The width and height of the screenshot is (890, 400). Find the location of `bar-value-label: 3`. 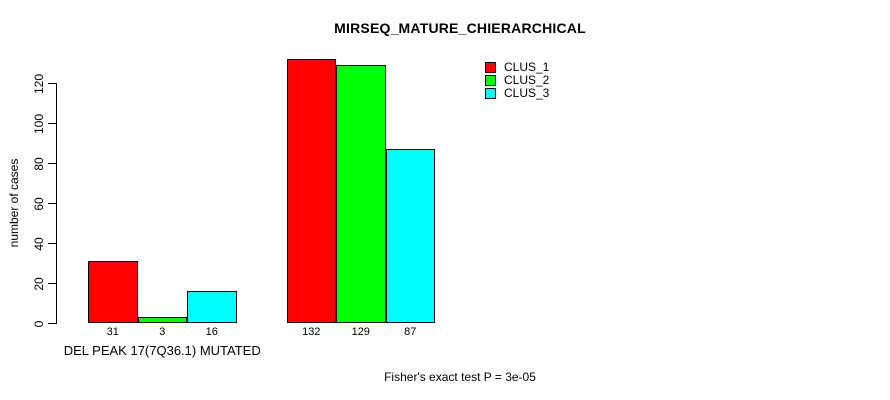

bar-value-label: 3 is located at coordinates (162, 332).